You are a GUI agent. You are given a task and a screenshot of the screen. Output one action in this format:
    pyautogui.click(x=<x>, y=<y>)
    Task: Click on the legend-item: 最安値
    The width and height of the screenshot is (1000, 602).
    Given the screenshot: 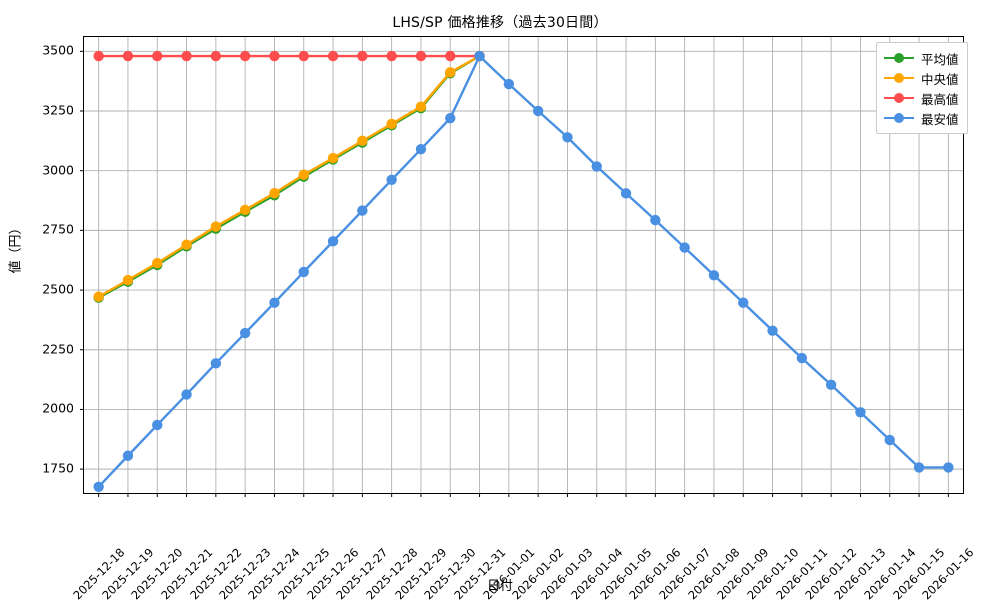 What is the action you would take?
    pyautogui.click(x=921, y=118)
    